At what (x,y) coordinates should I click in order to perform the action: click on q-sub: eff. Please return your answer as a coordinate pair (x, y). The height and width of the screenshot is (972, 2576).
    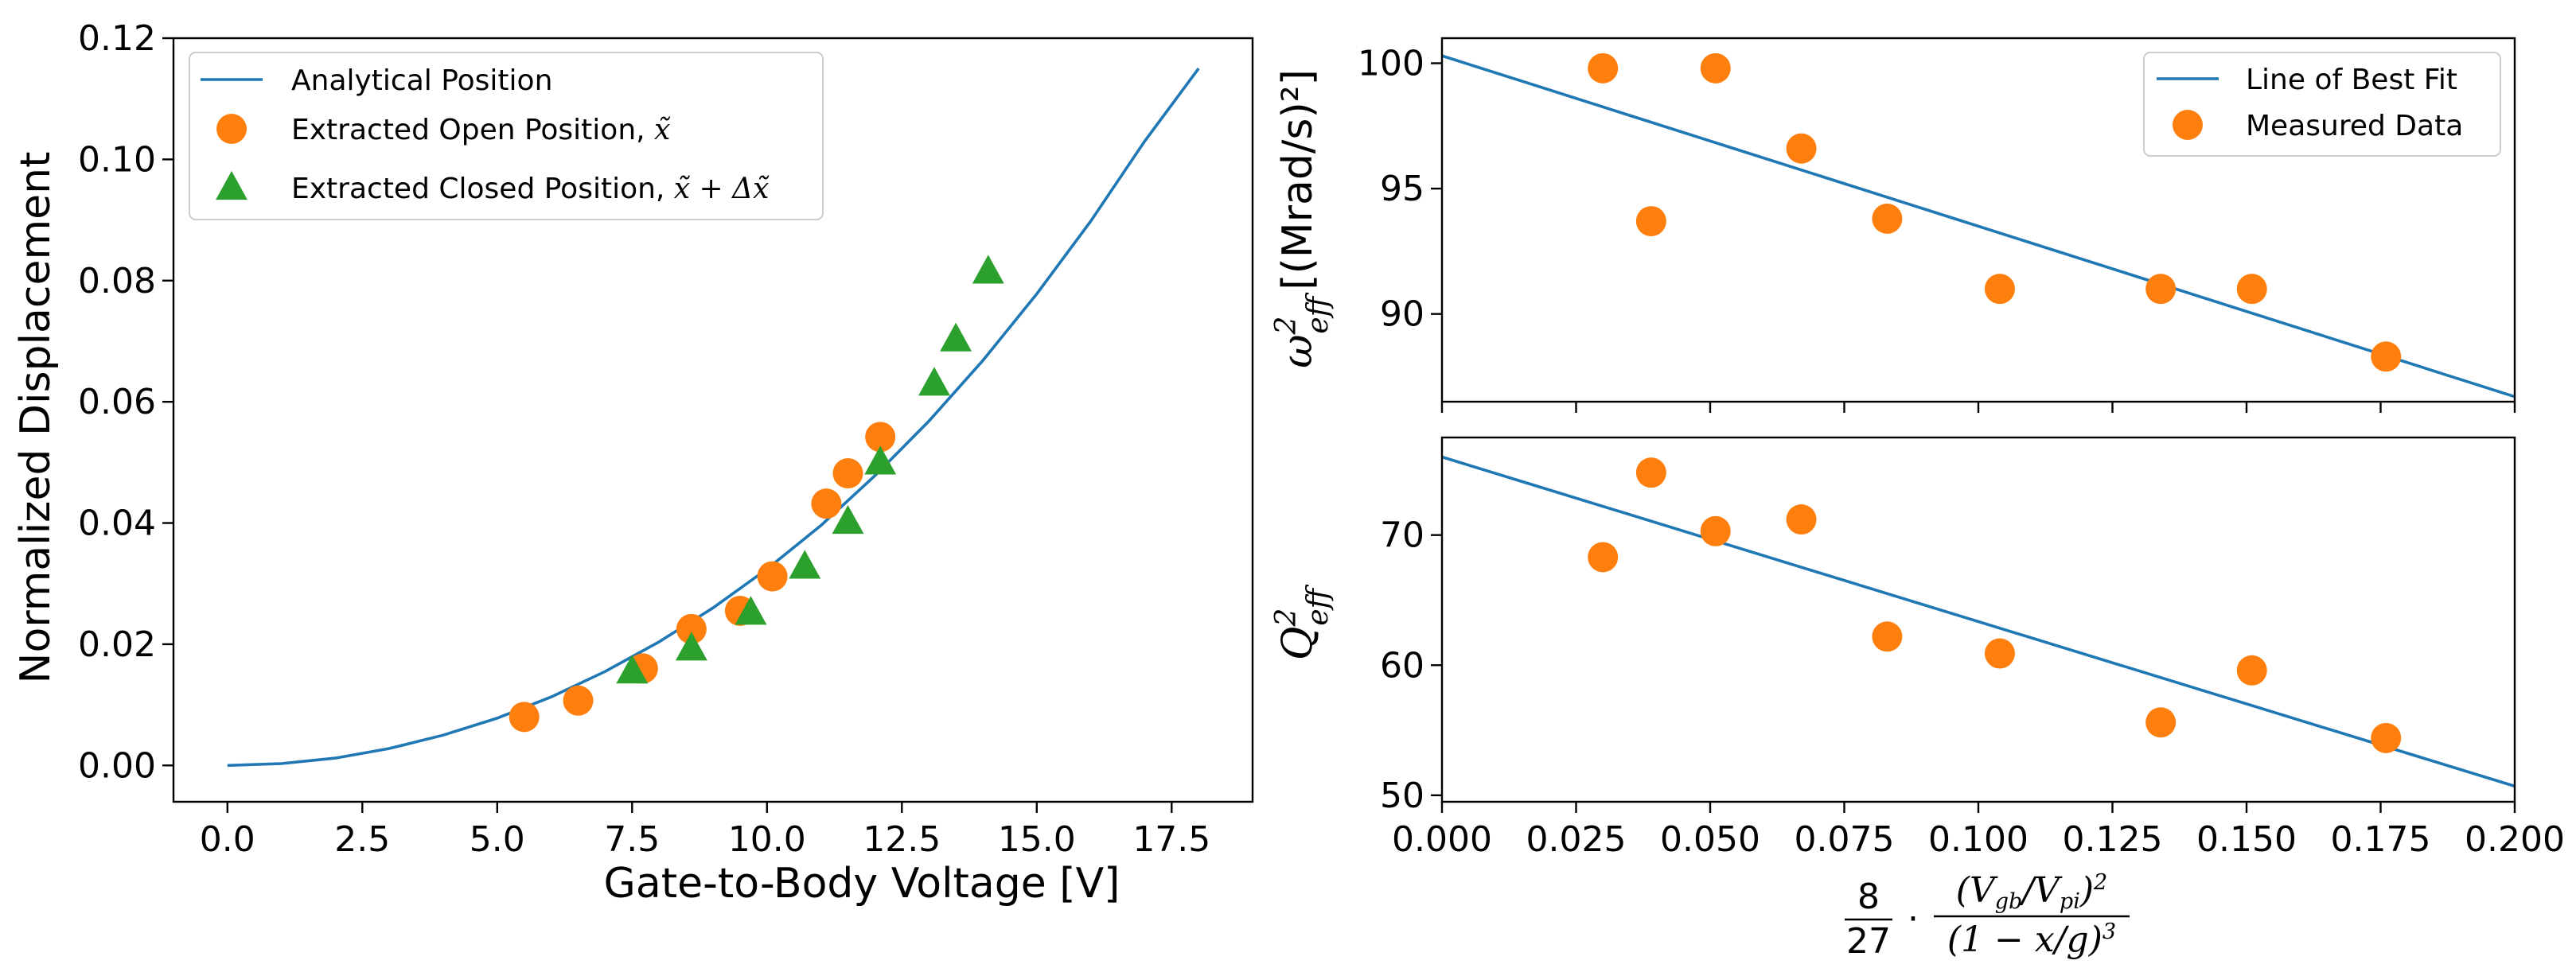
    Looking at the image, I should click on (1318, 604).